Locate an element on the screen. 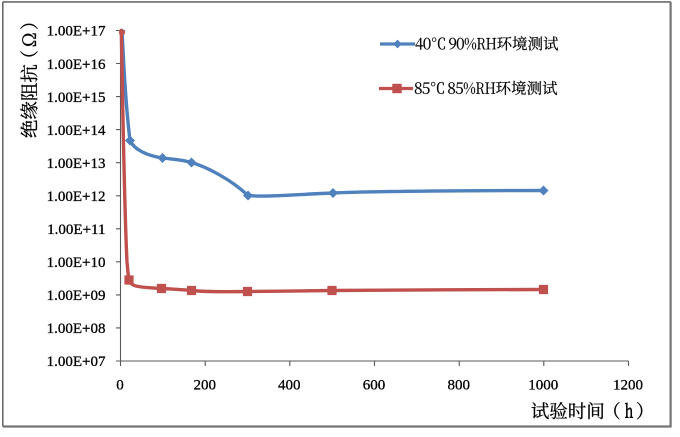 This screenshot has height=437, width=680. svg-text: 1.00E+15 is located at coordinates (76, 98).